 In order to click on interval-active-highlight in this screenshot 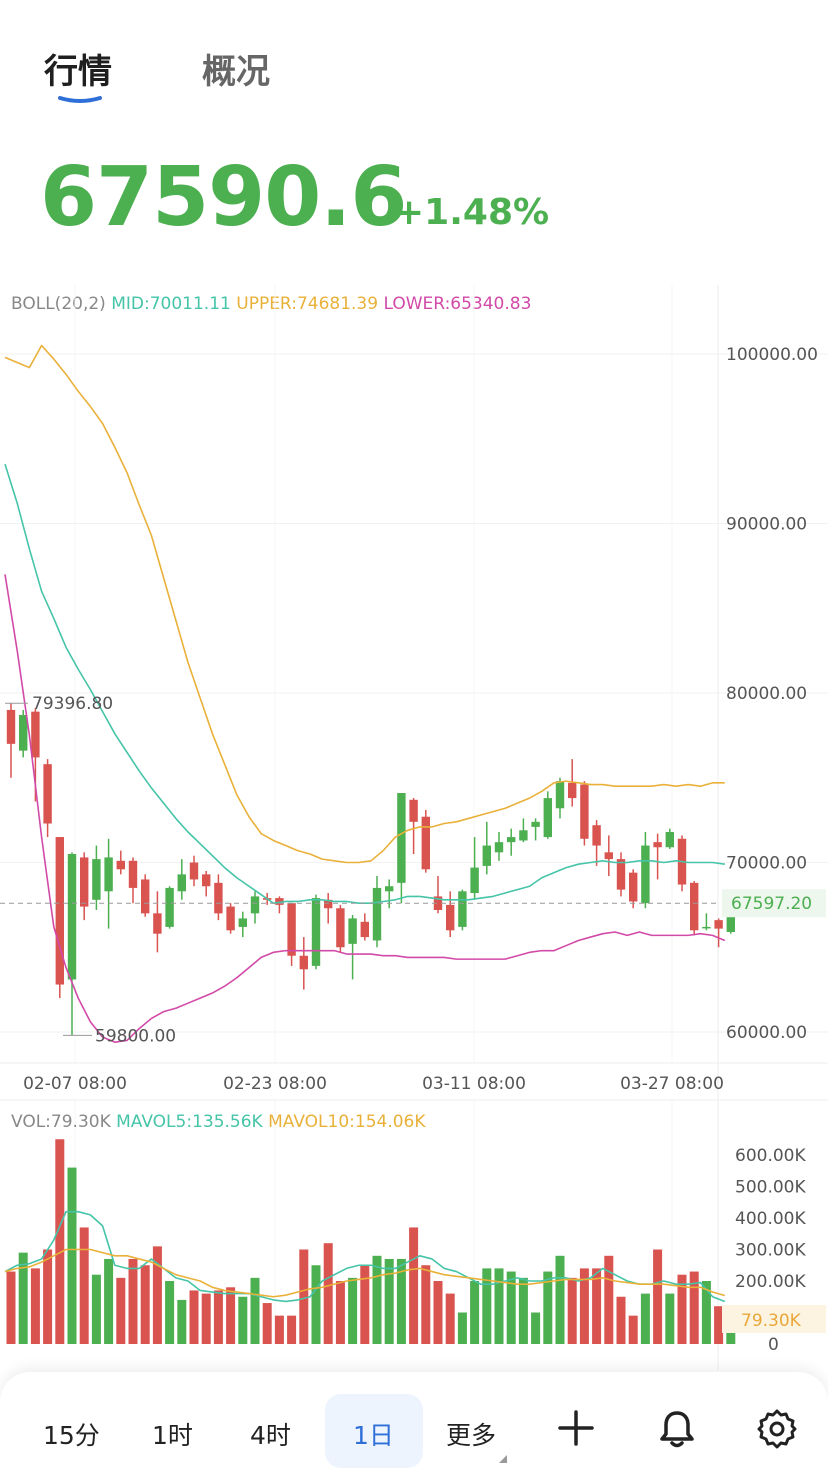, I will do `click(374, 1431)`.